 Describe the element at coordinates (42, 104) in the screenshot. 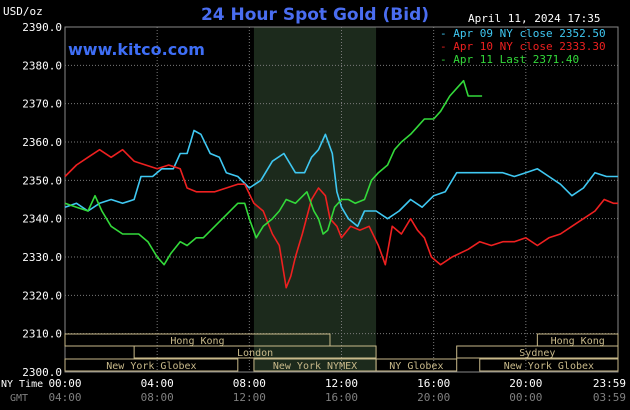

I see `y-tick-label: 2370.0` at that location.